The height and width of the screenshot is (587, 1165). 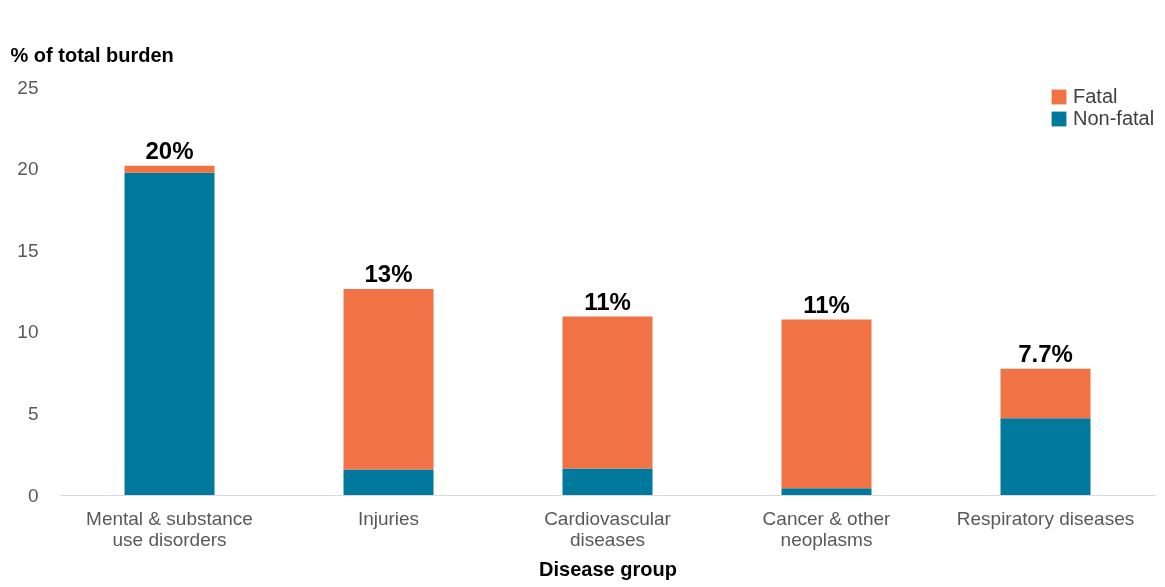 What do you see at coordinates (608, 568) in the screenshot?
I see `x-axis-title: Disease group` at bounding box center [608, 568].